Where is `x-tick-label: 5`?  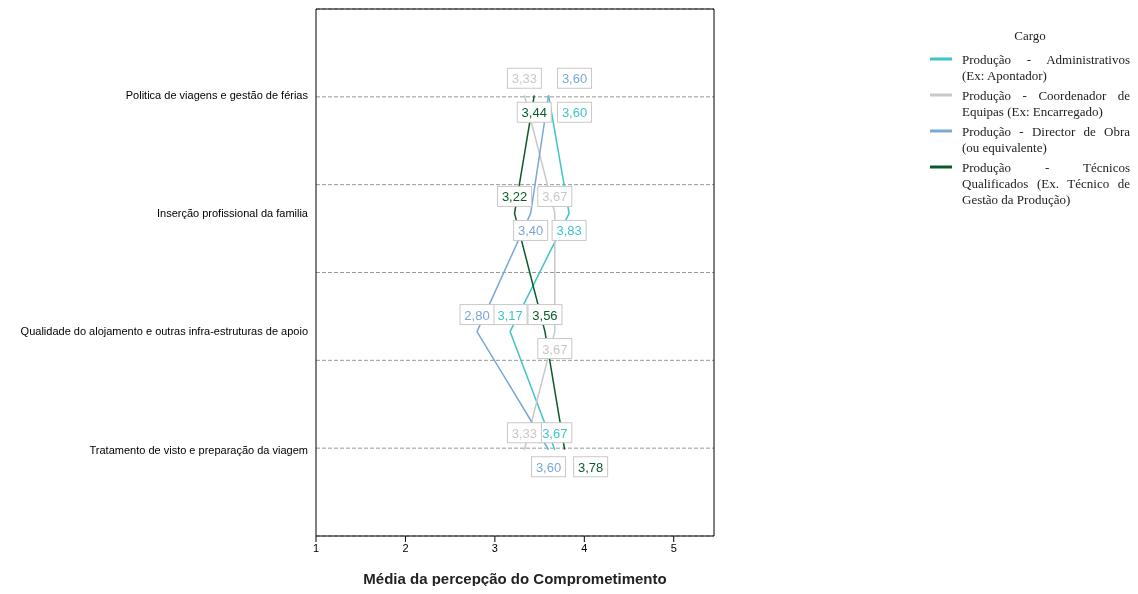 x-tick-label: 5 is located at coordinates (673, 547).